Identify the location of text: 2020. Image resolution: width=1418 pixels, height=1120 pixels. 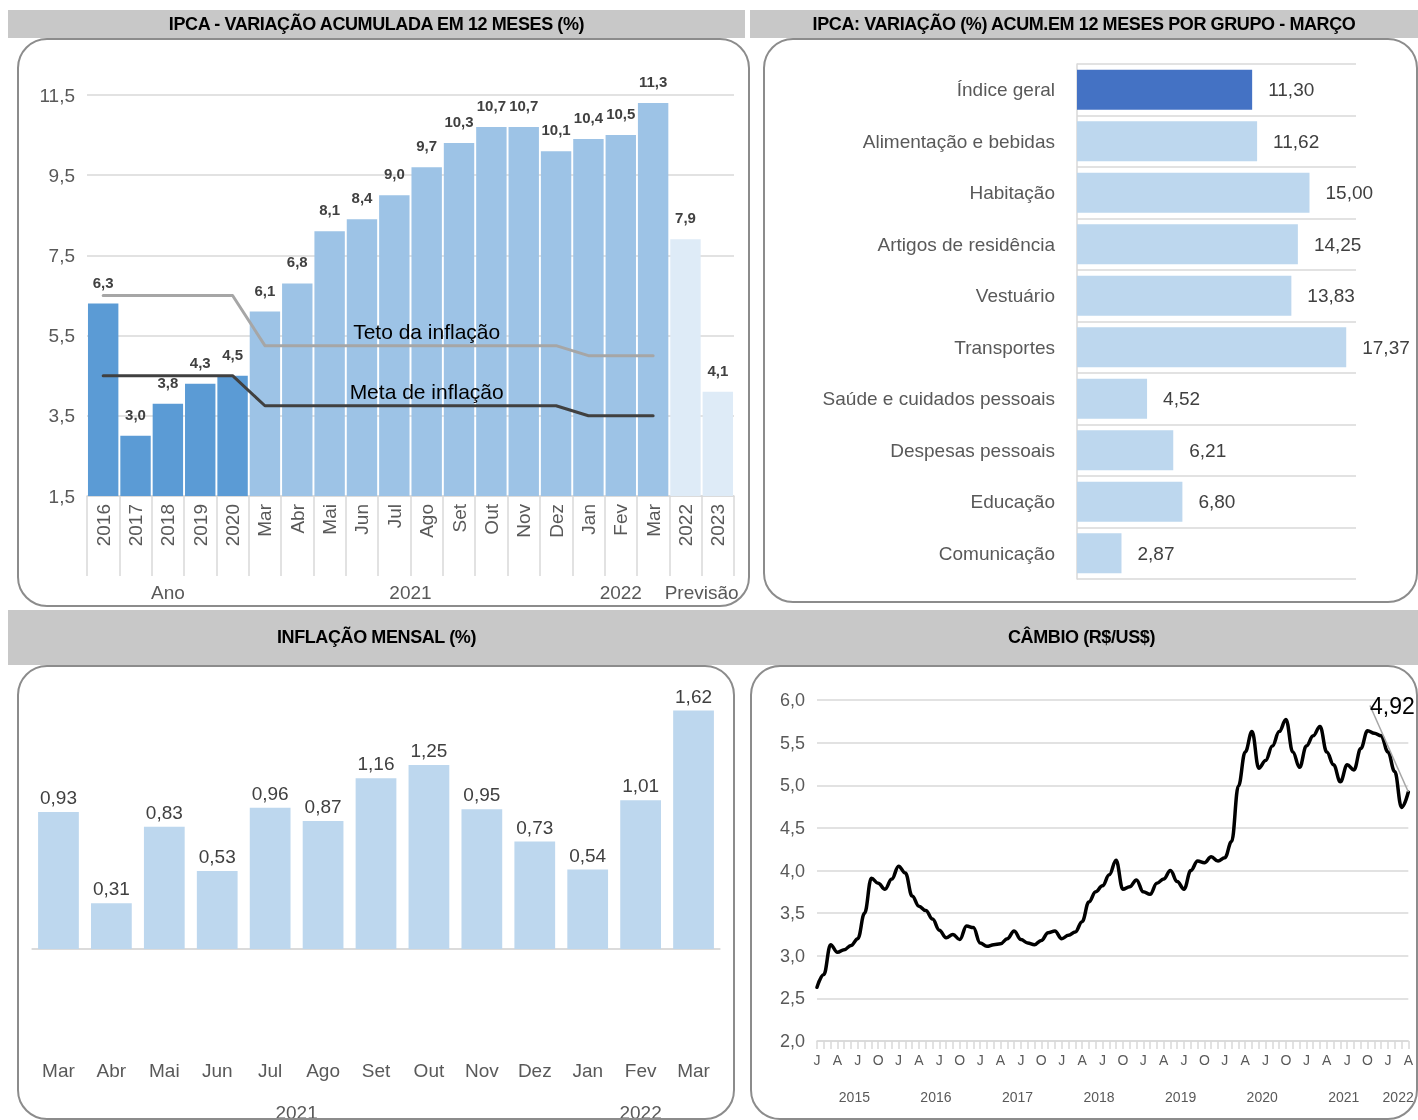
(1262, 1097).